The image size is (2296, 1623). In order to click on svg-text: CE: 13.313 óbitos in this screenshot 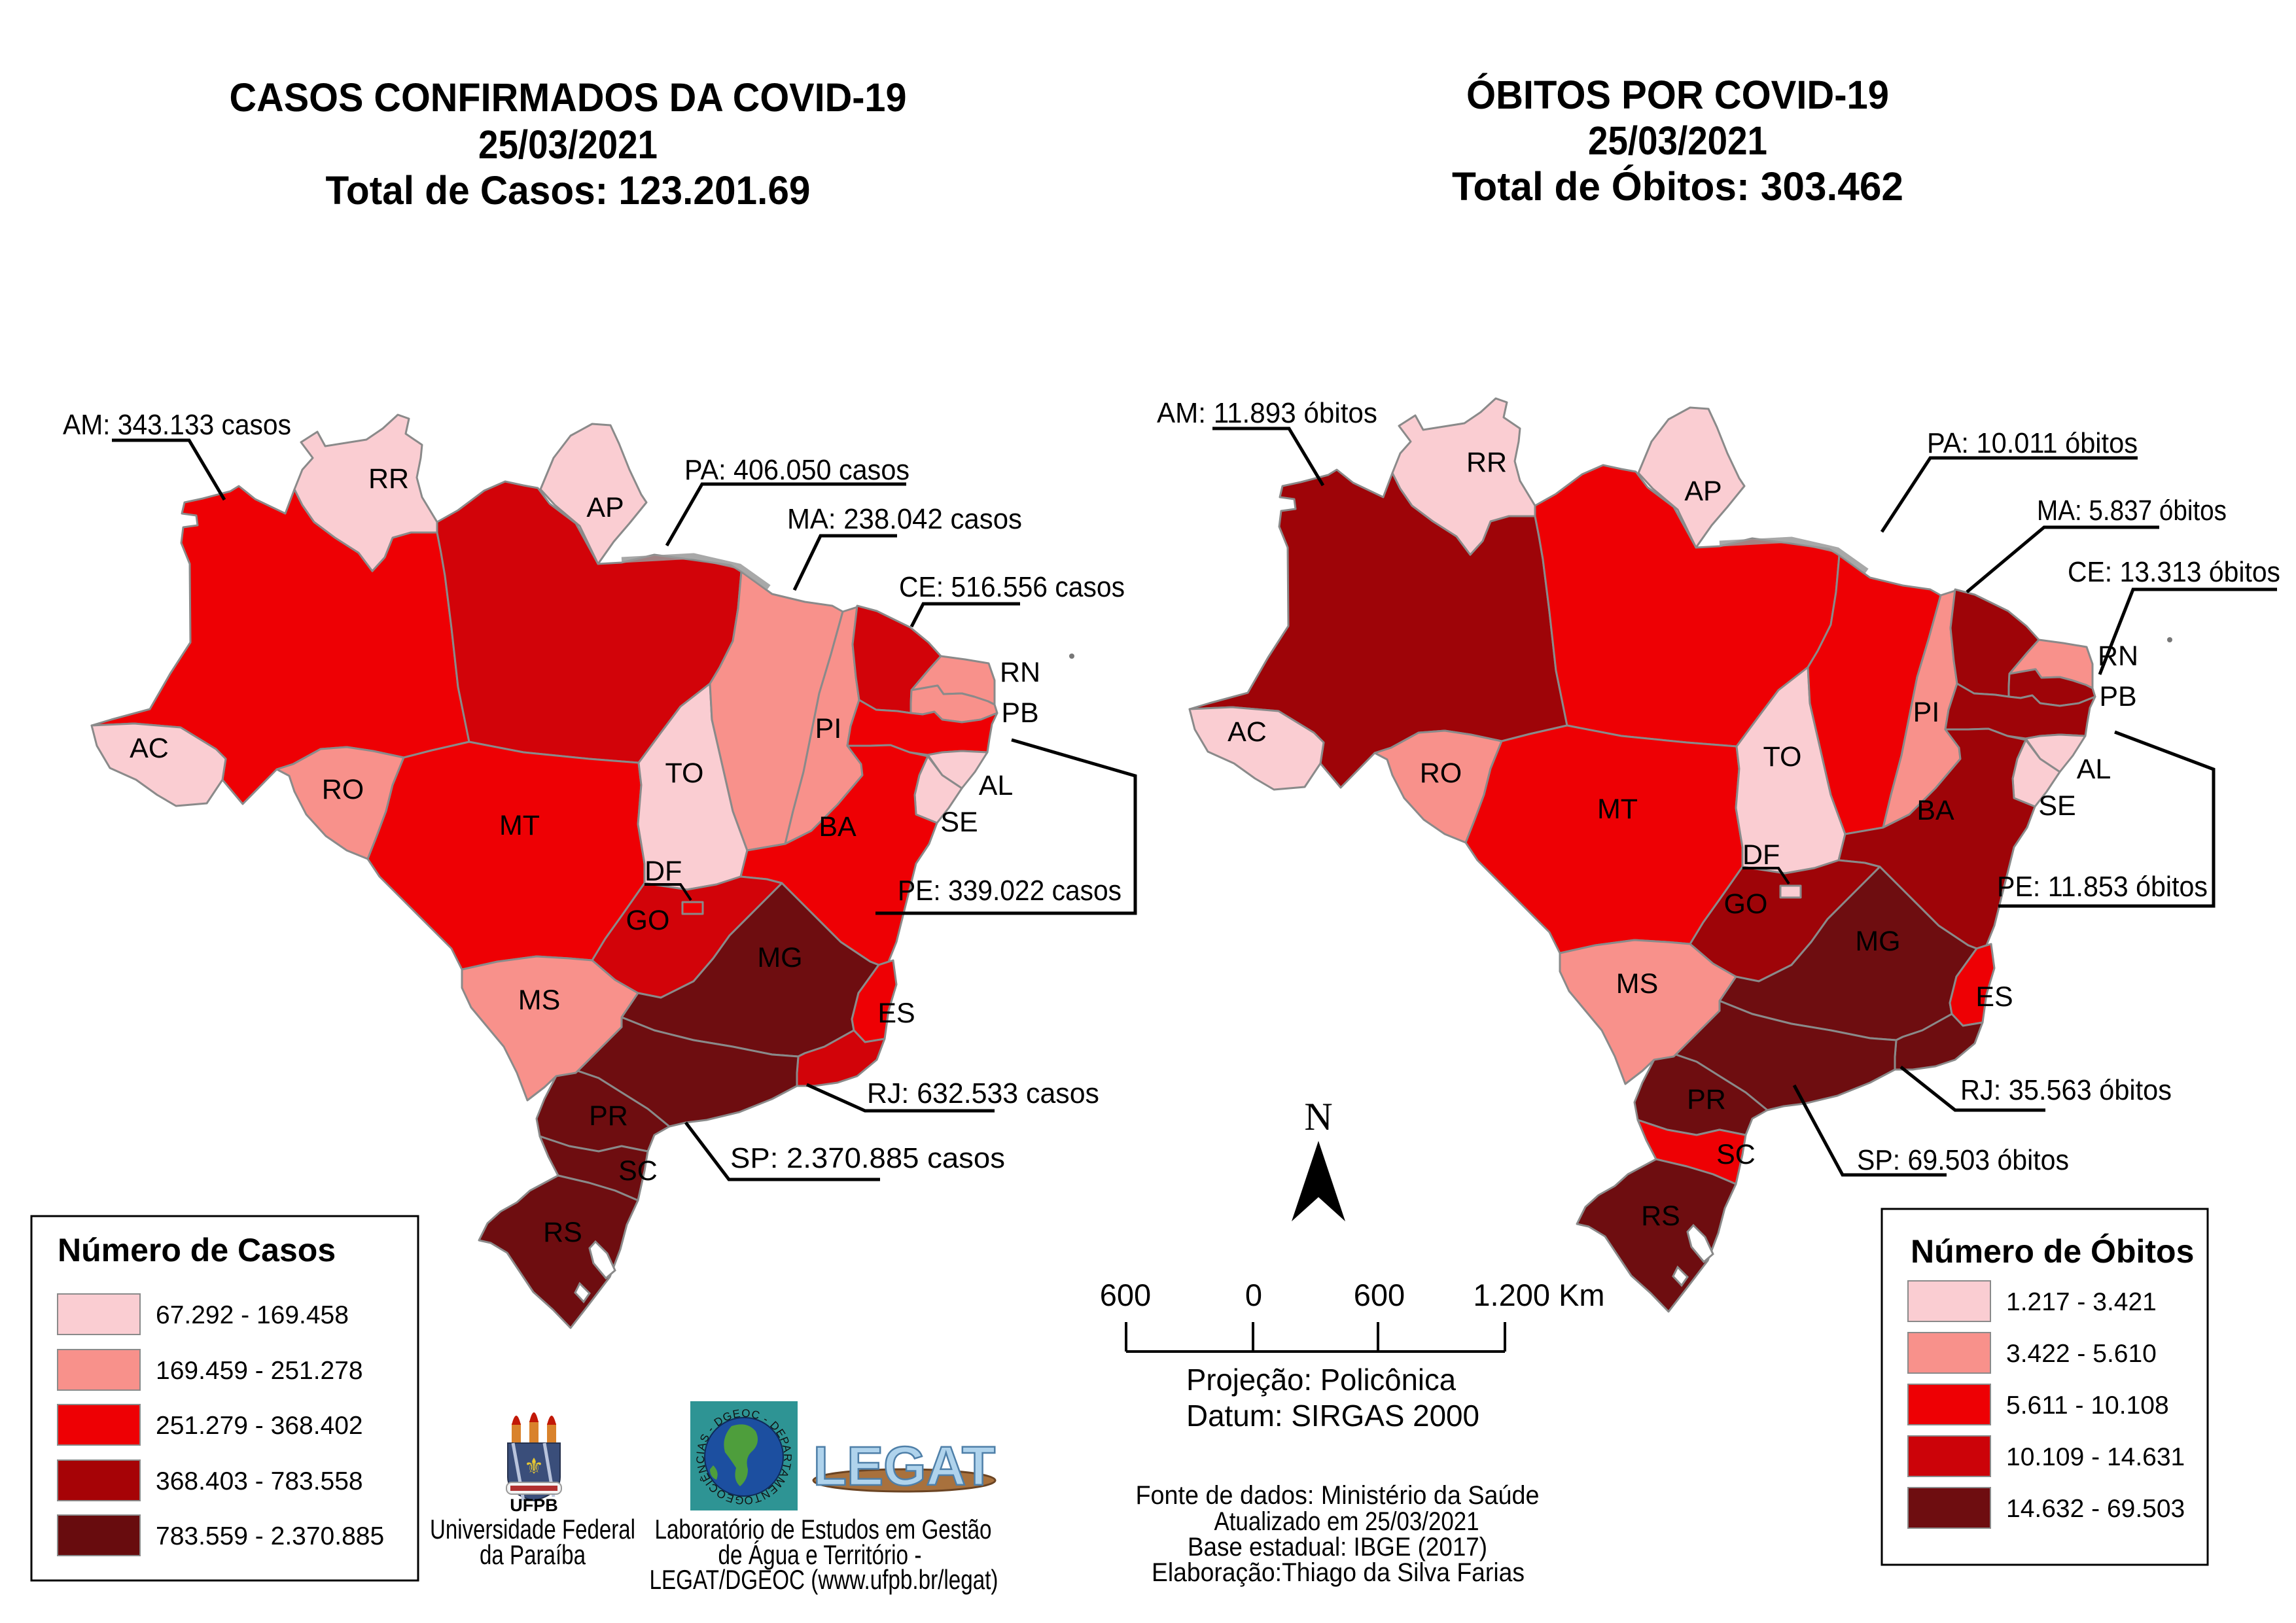, I will do `click(2174, 572)`.